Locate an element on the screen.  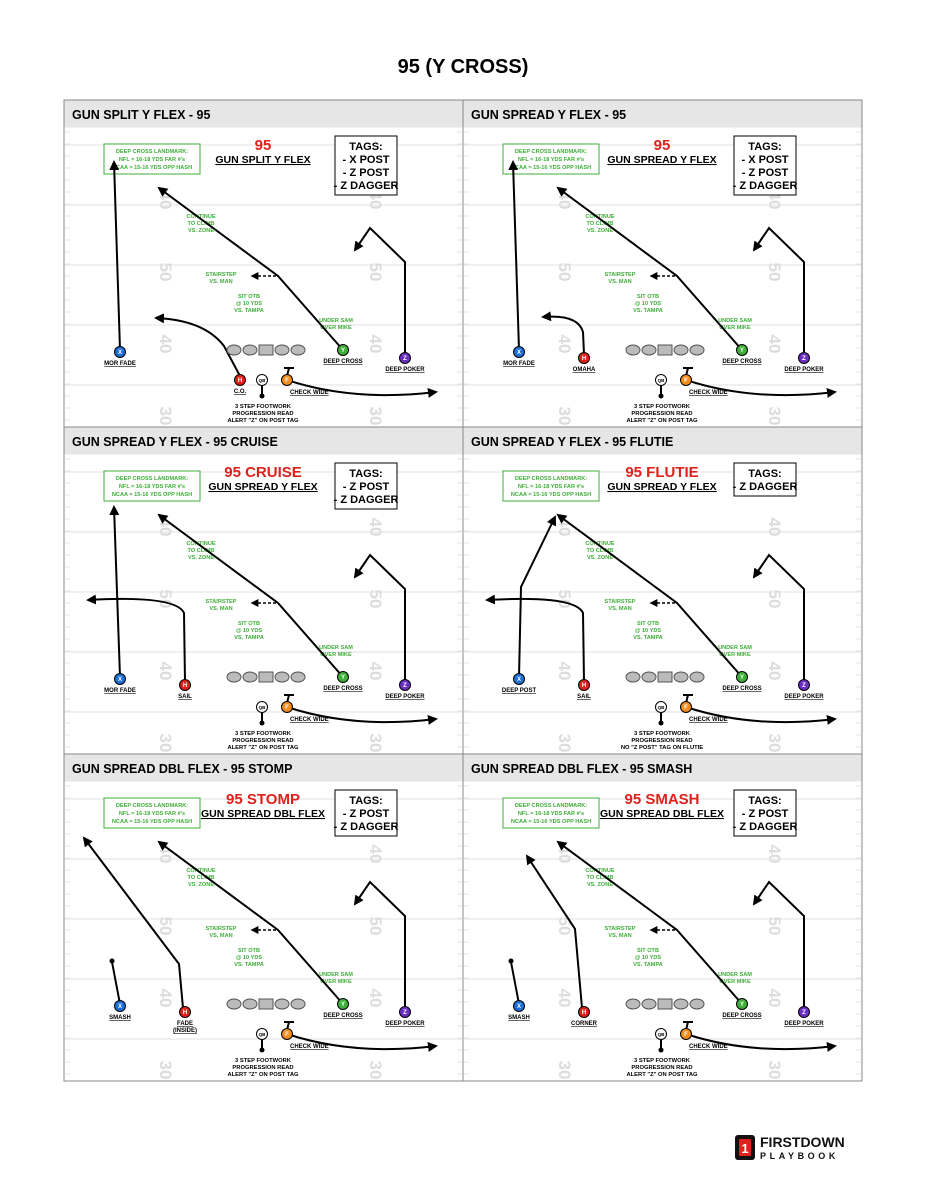
tag: - X POST is located at coordinates (764, 160).